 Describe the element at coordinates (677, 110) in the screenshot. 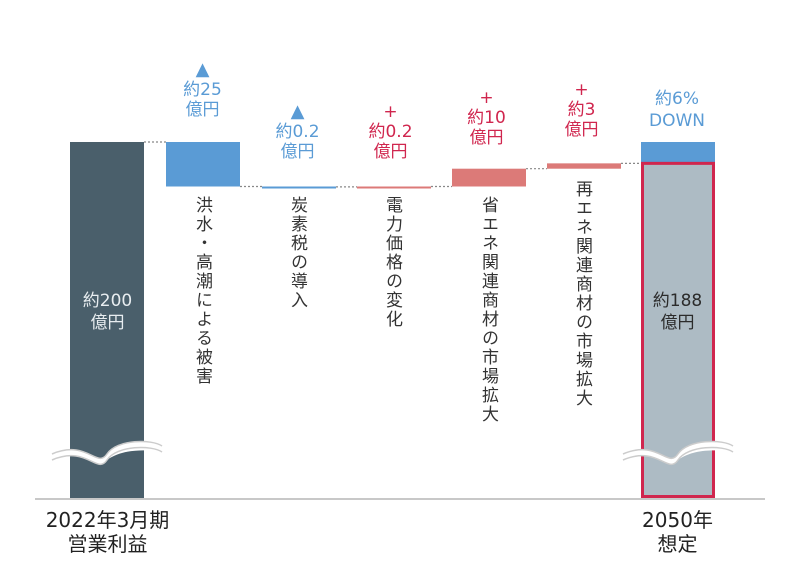

I see `end-change-label: 約6% DOWN` at that location.